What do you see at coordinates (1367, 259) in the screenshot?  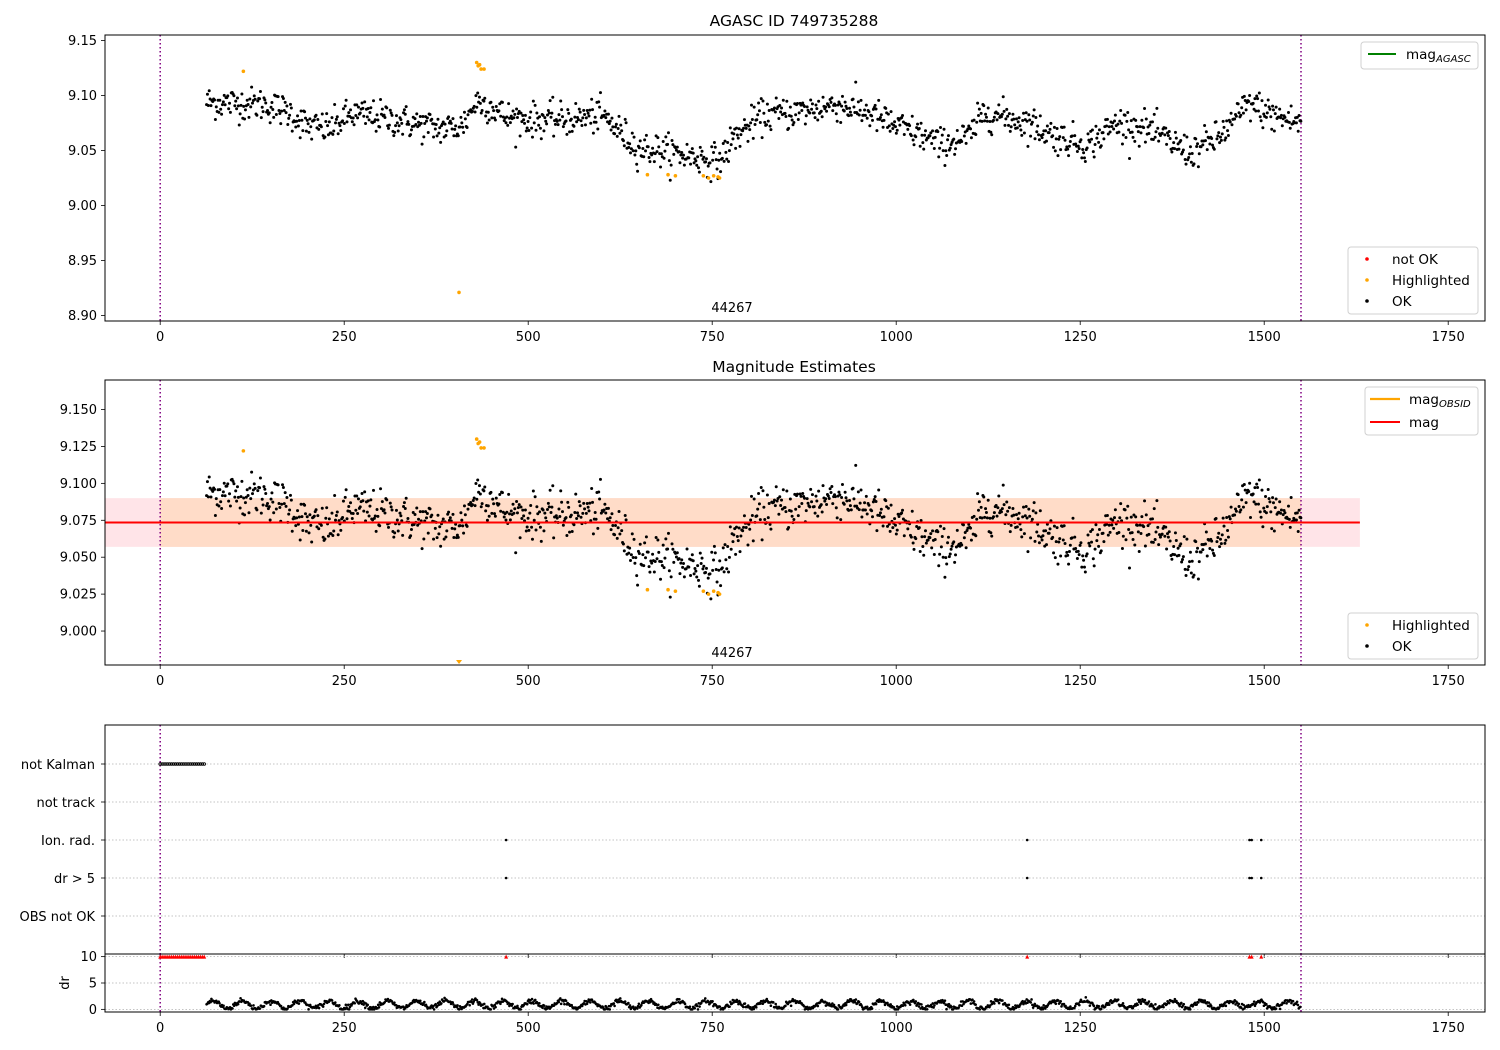 I see `not-ok-legend-marker` at bounding box center [1367, 259].